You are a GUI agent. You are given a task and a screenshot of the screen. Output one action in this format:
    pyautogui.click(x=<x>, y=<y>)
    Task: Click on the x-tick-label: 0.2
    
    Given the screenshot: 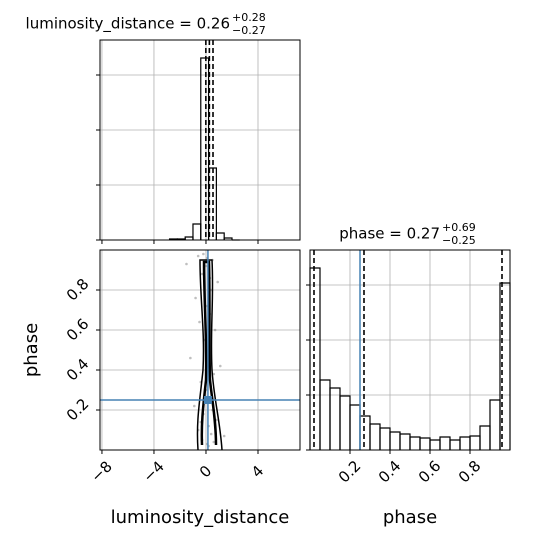 What is the action you would take?
    pyautogui.click(x=350, y=472)
    